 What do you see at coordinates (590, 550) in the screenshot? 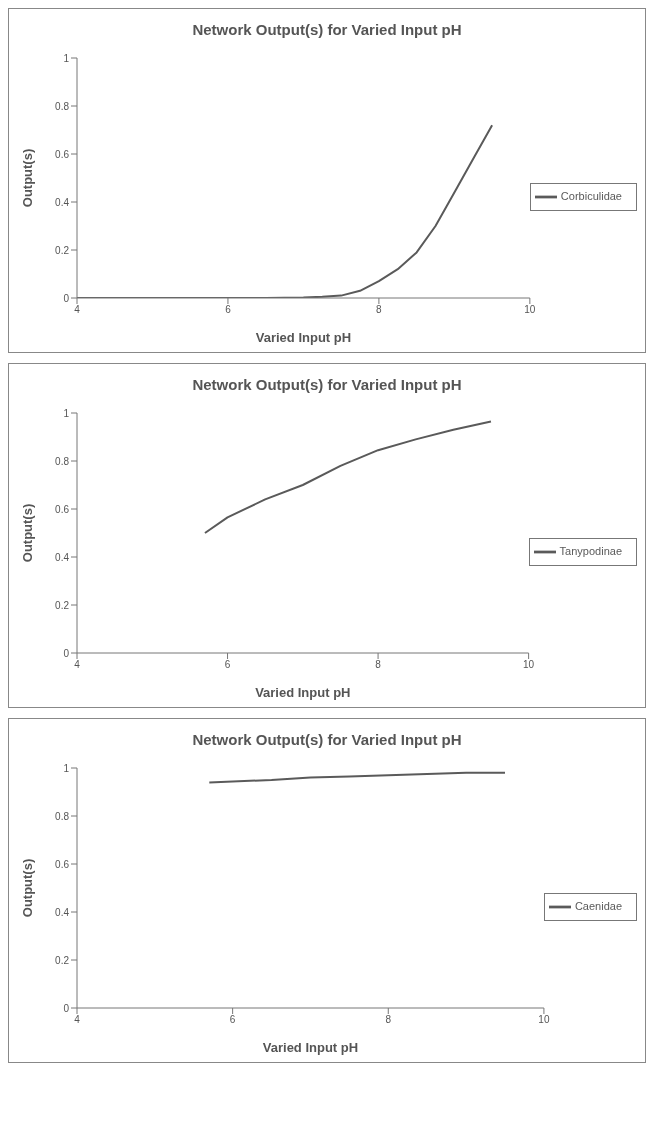
I see `legend-label: Tanypodinae` at bounding box center [590, 550].